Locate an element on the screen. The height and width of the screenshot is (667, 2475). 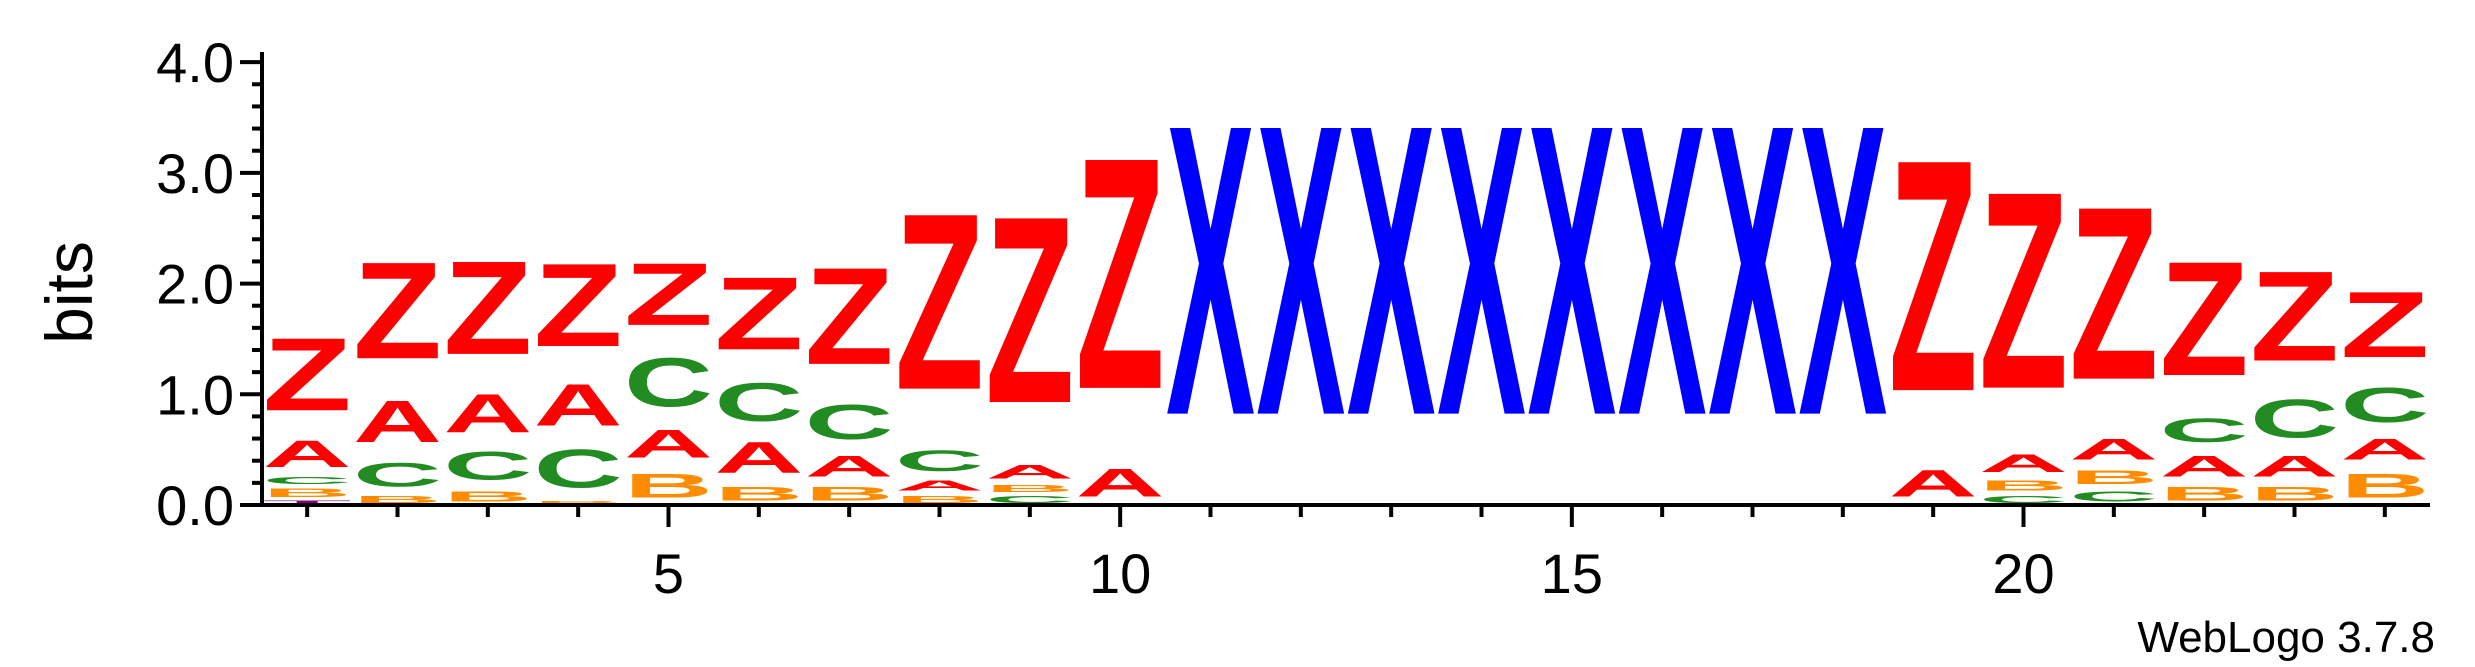
logo-stack-10: AZ is located at coordinates (1120, 297).